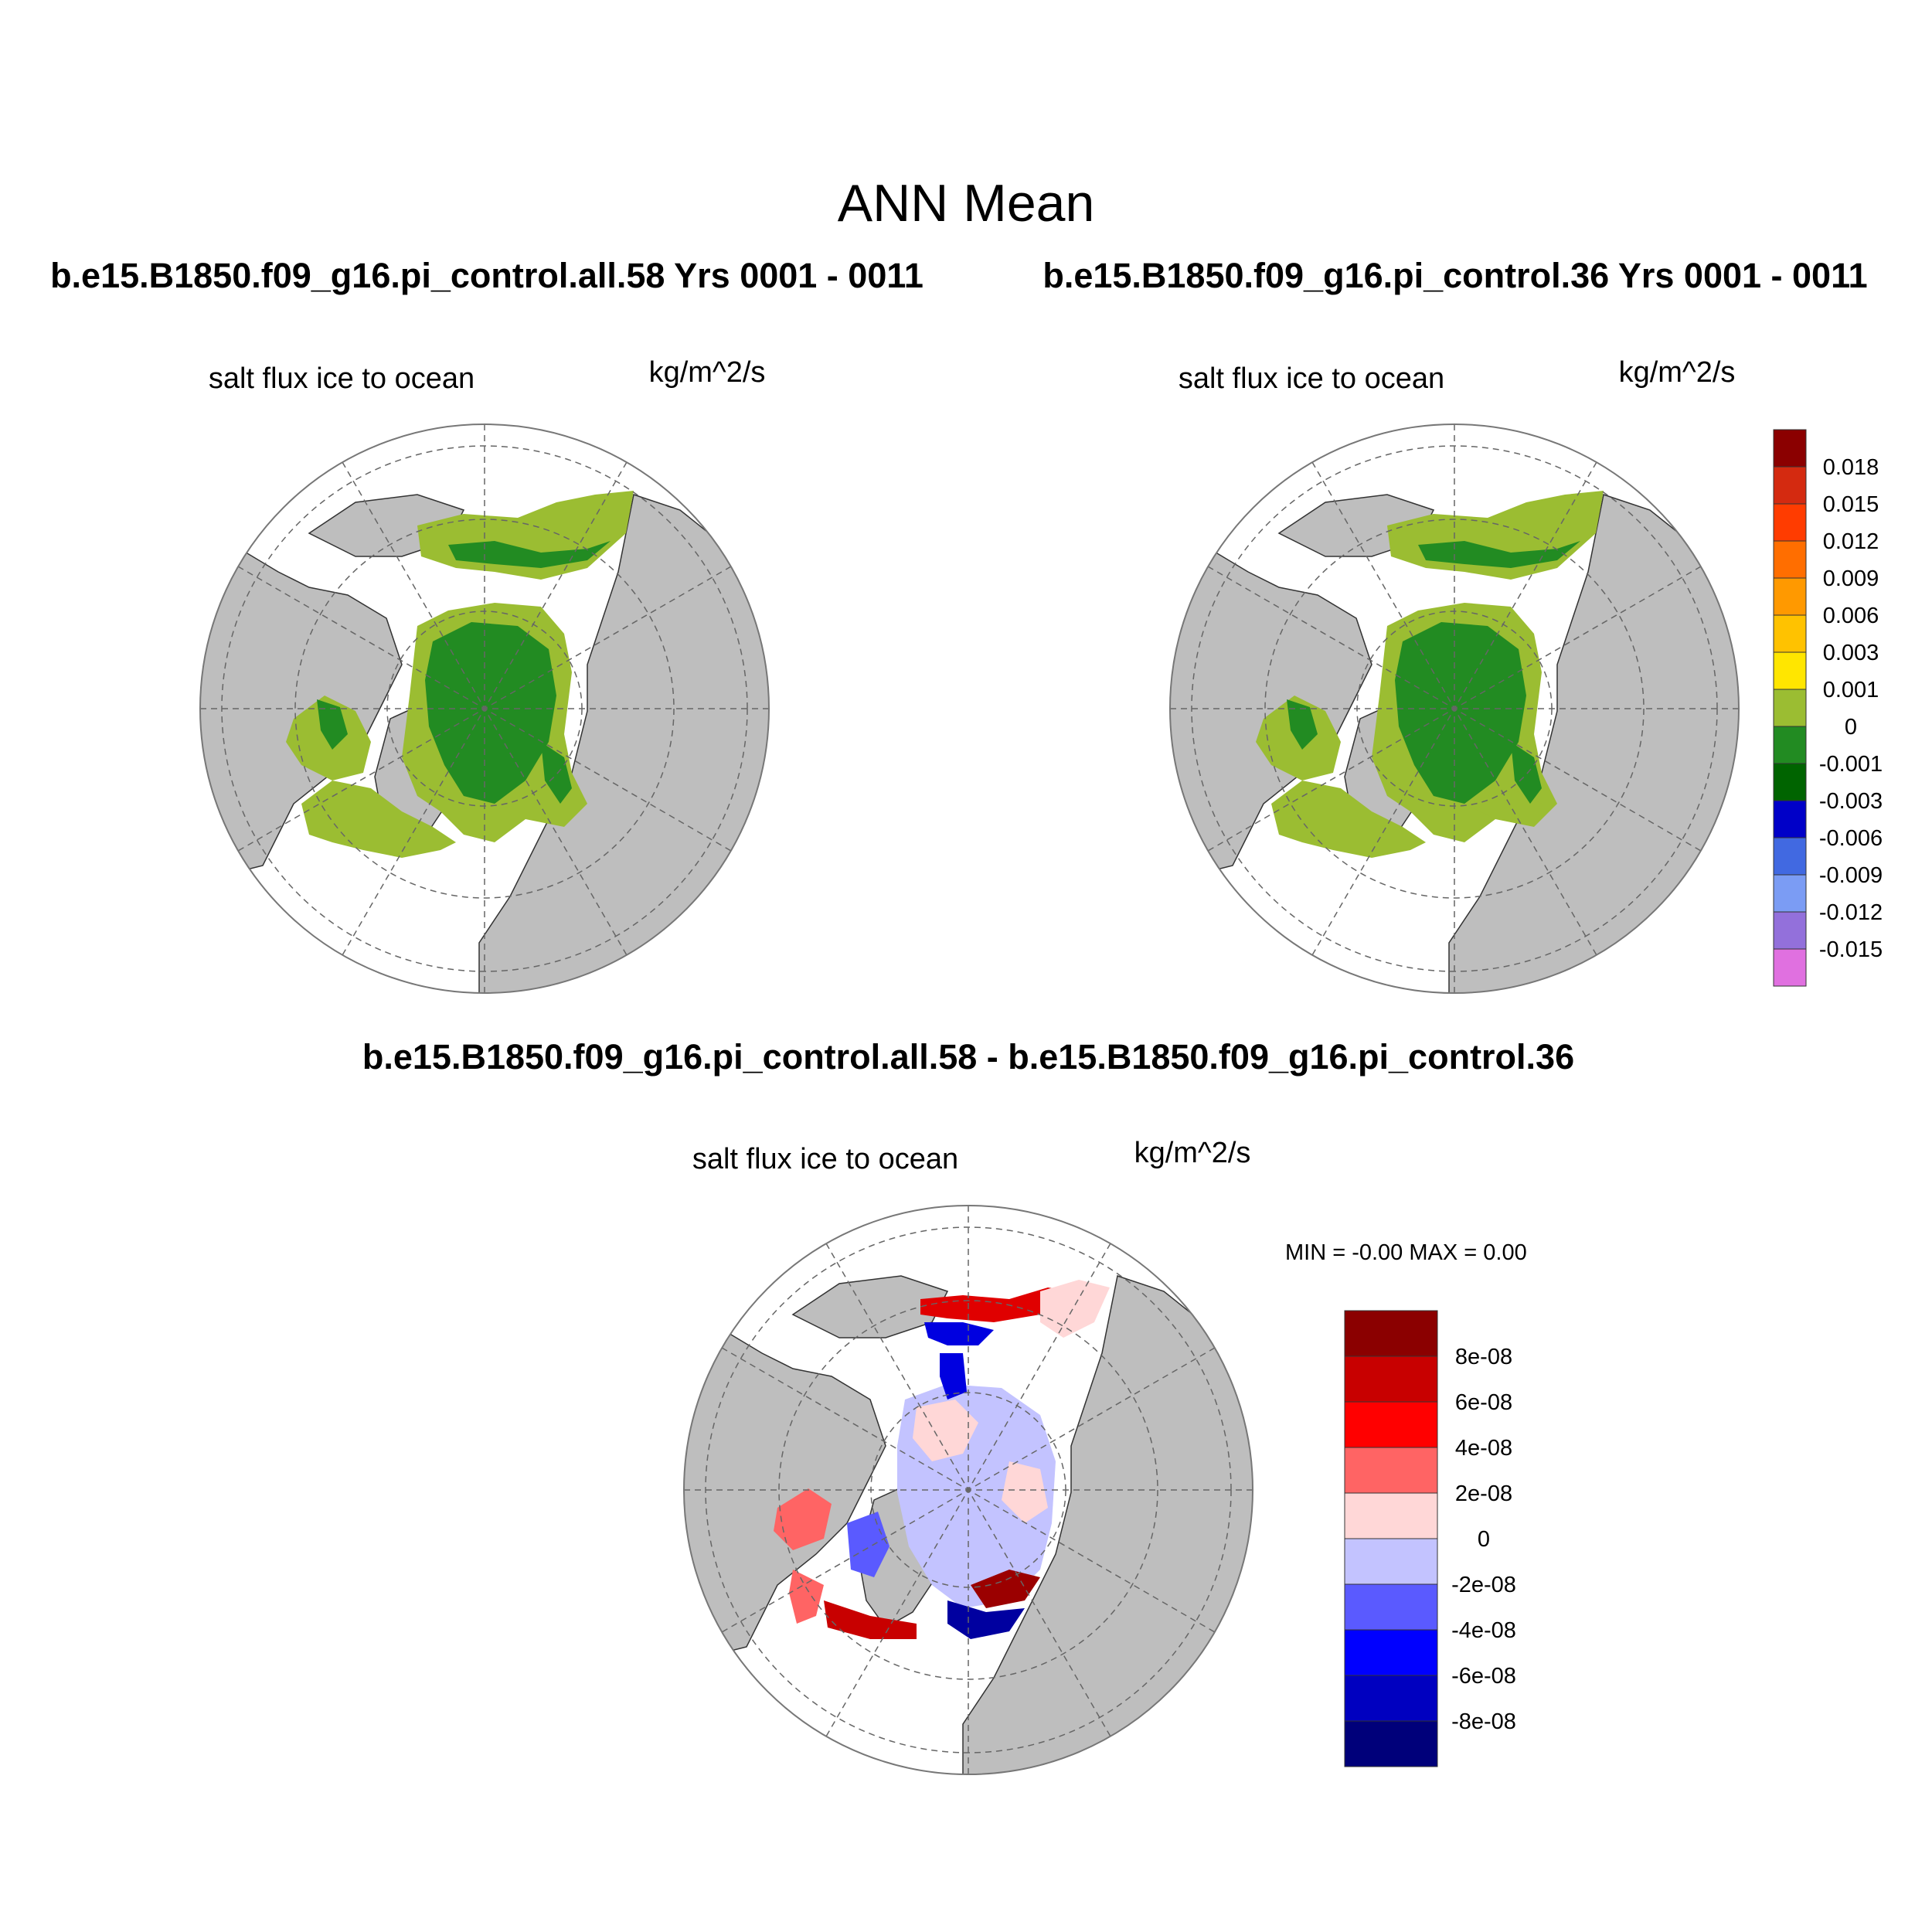  Describe the element at coordinates (1483, 1403) in the screenshot. I see `colorbar-tick-label: 6e-08` at that location.